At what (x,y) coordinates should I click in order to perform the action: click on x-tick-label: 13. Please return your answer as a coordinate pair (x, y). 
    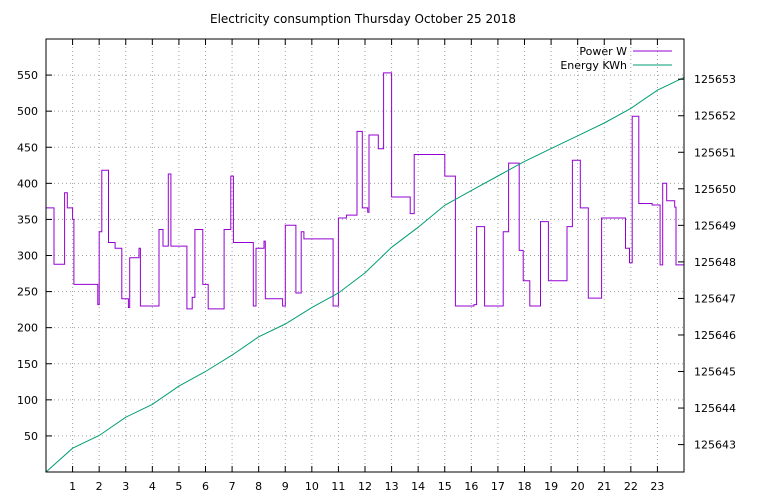
    Looking at the image, I should click on (392, 486).